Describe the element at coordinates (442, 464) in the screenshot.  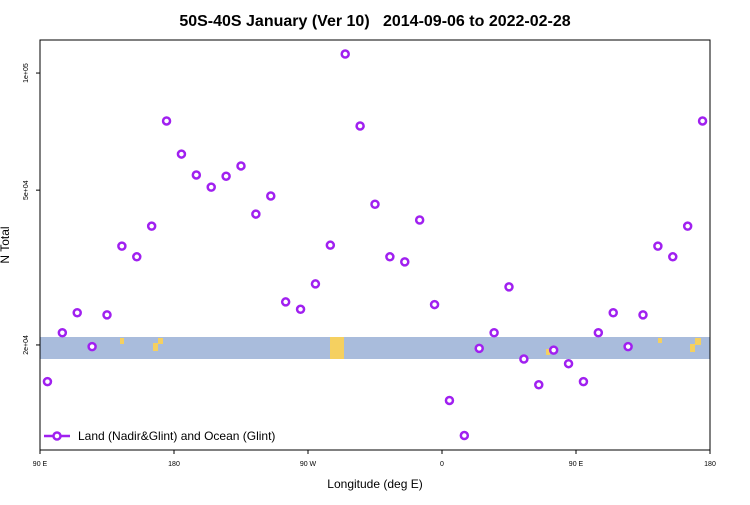
I see `x-tick-label: 0` at that location.